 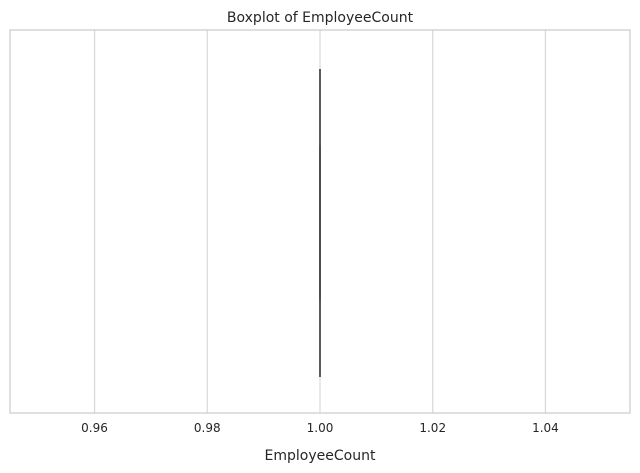 I want to click on x-tick-label: 1.02, so click(x=432, y=428).